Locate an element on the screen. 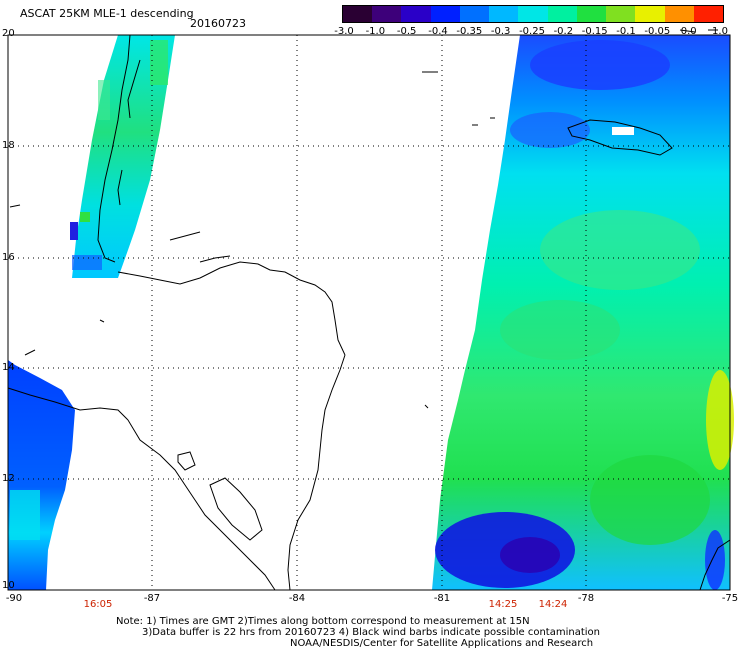  lat-label-14: 14 is located at coordinates (8, 367).